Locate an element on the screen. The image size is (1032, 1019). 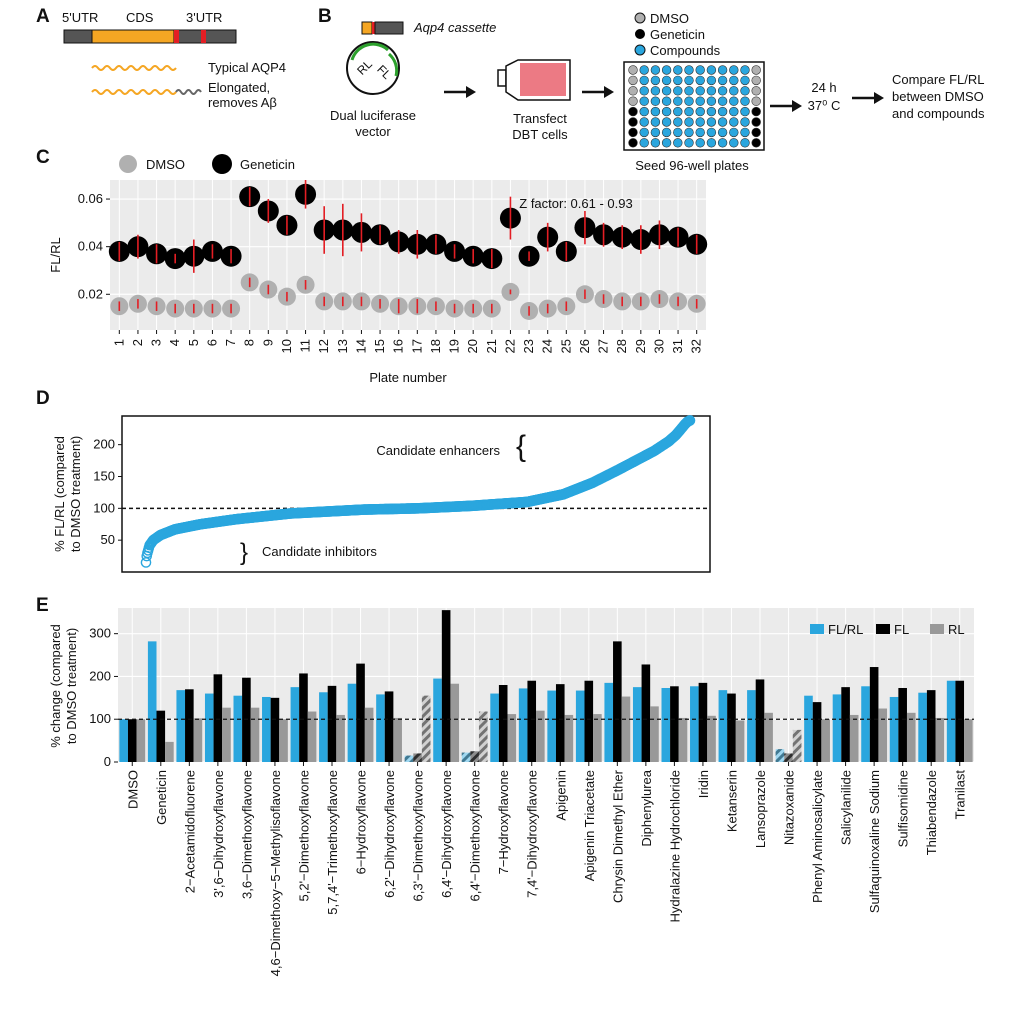
plot-d-y-tick-label: 150 is located at coordinates (104, 475).